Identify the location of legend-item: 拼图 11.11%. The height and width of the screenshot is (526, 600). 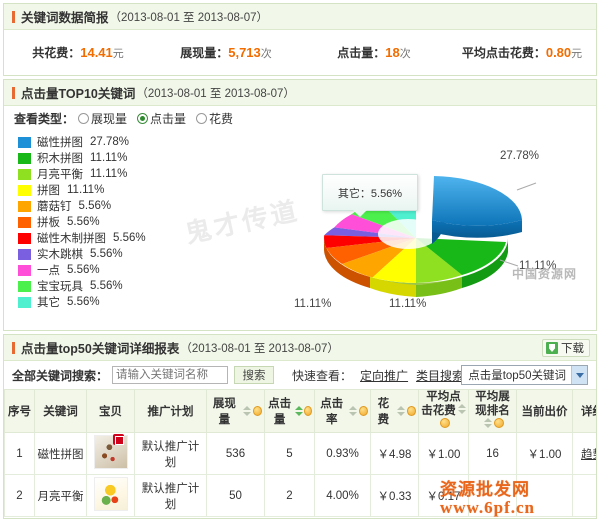
(98, 190).